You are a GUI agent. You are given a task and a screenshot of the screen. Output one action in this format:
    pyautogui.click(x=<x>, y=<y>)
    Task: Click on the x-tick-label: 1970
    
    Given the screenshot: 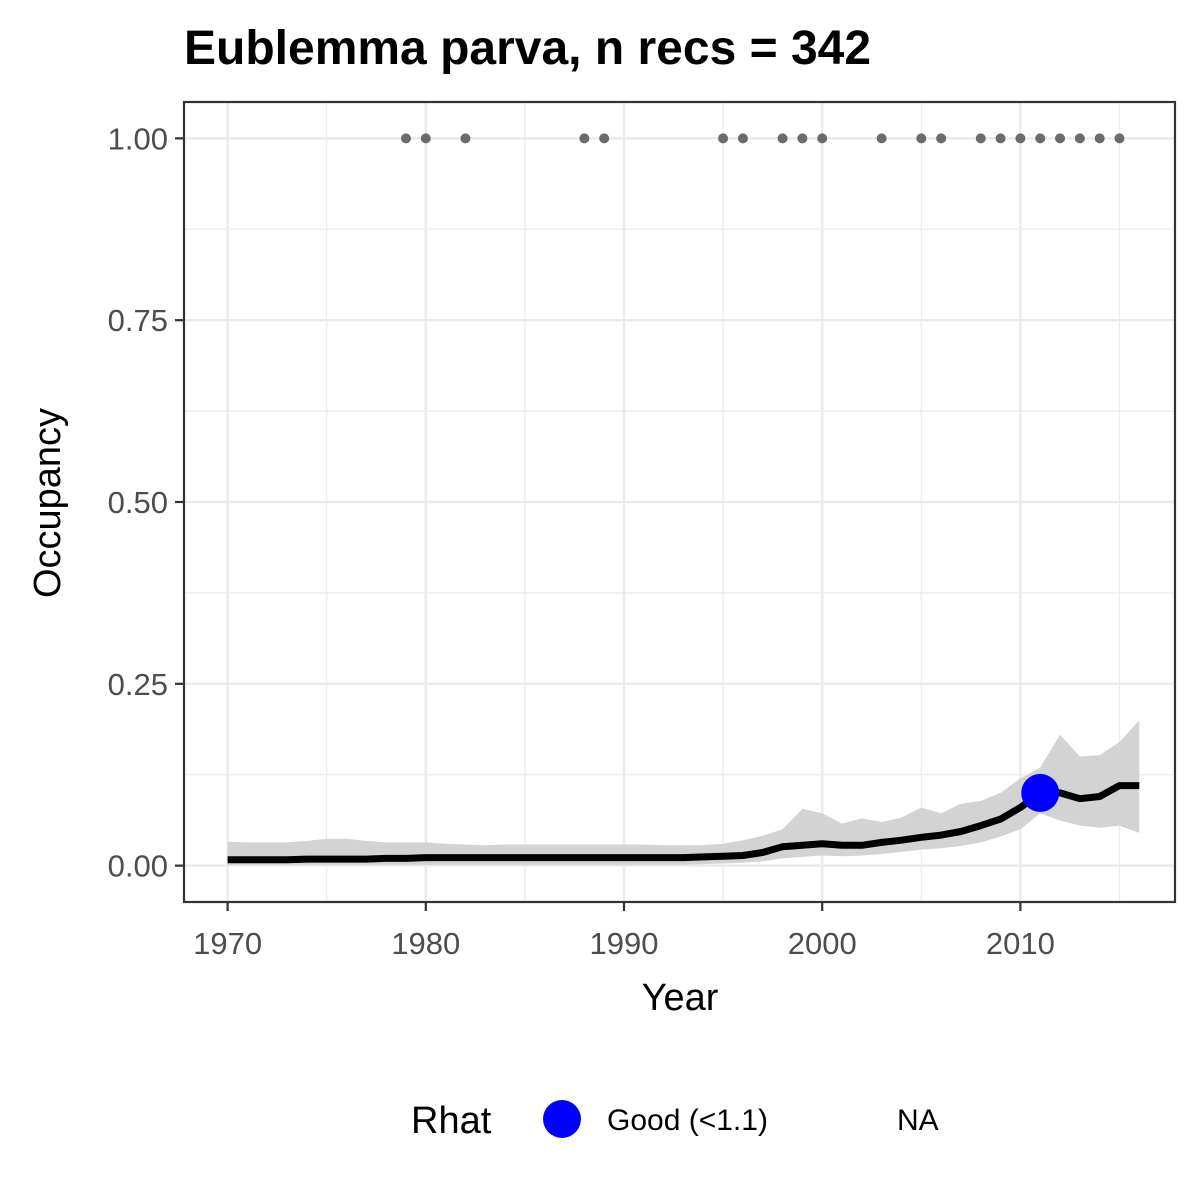 What is the action you would take?
    pyautogui.click(x=227, y=943)
    